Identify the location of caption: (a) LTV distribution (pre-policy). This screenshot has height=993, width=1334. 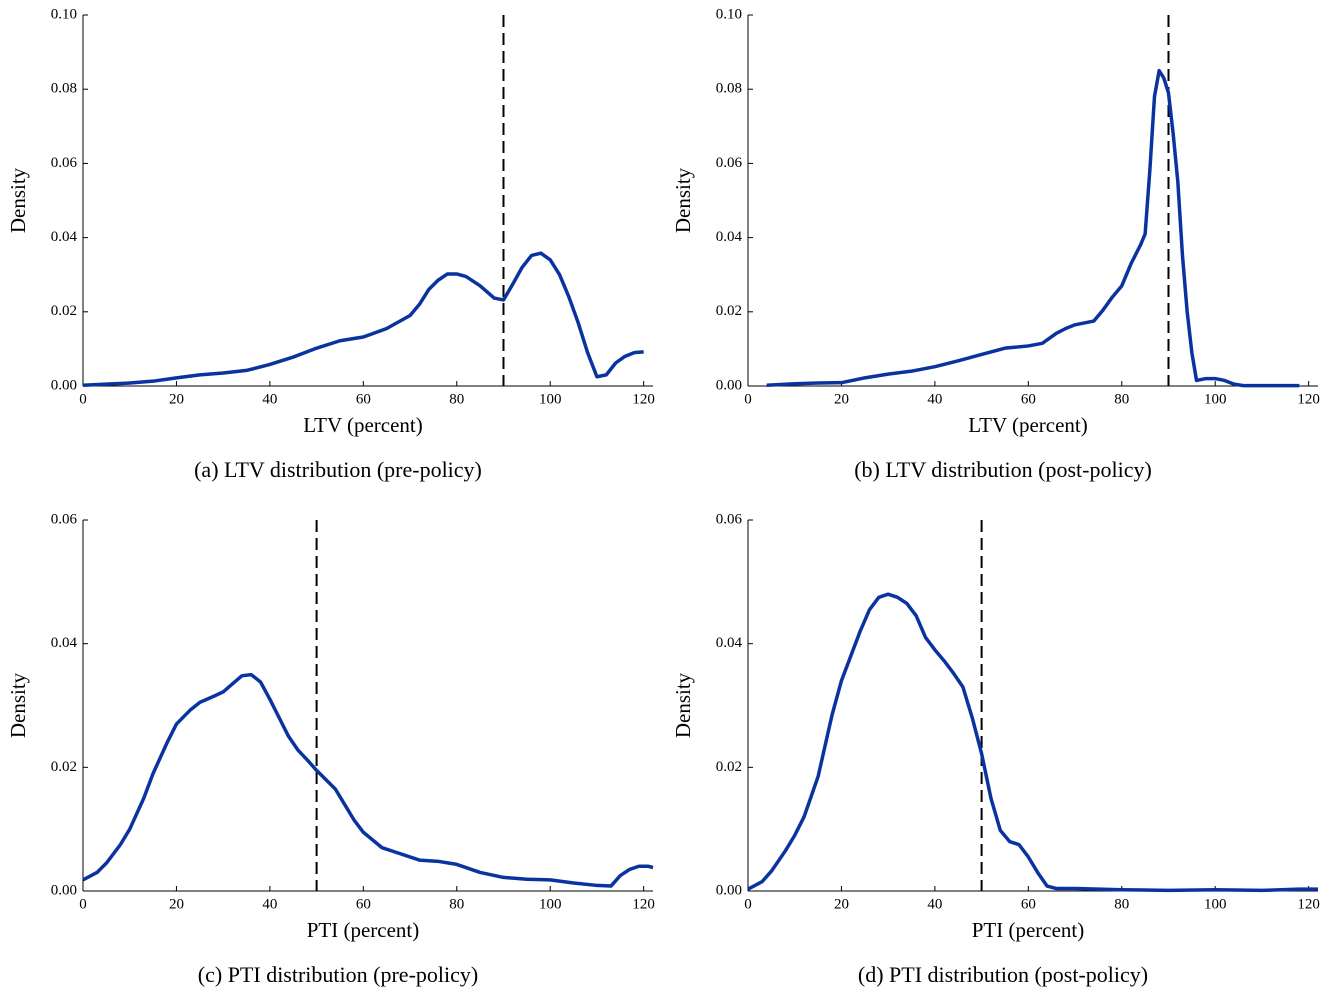
(338, 469).